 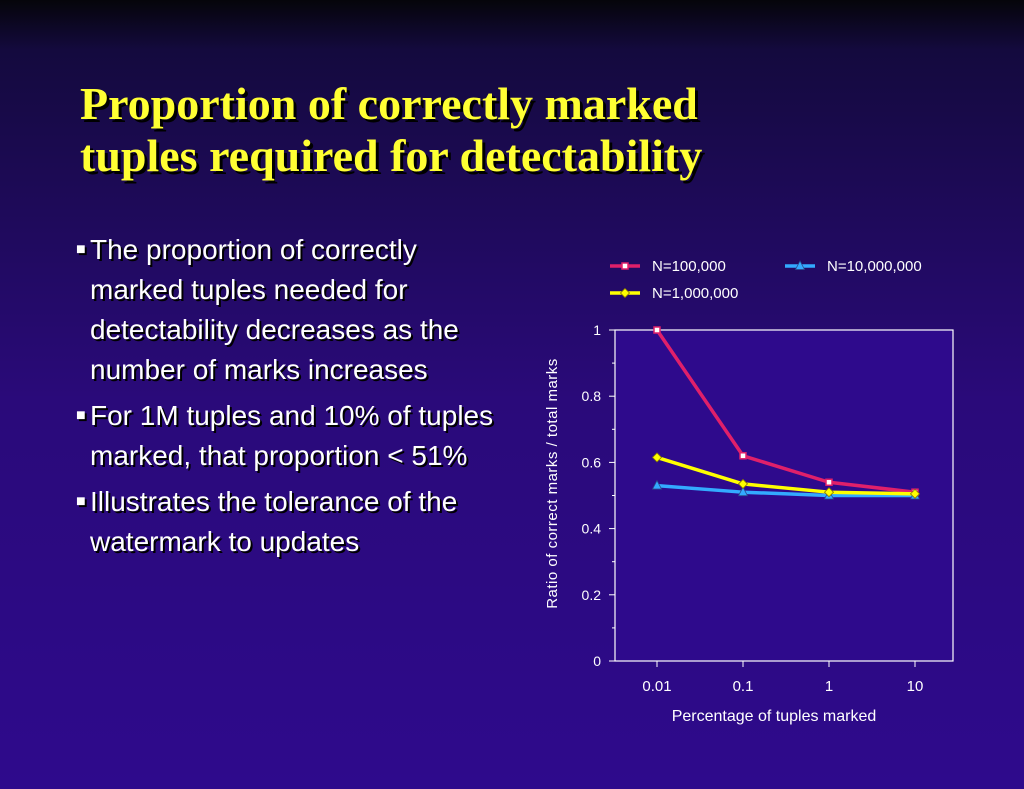 I want to click on y-tick-label: 0, so click(x=597, y=661).